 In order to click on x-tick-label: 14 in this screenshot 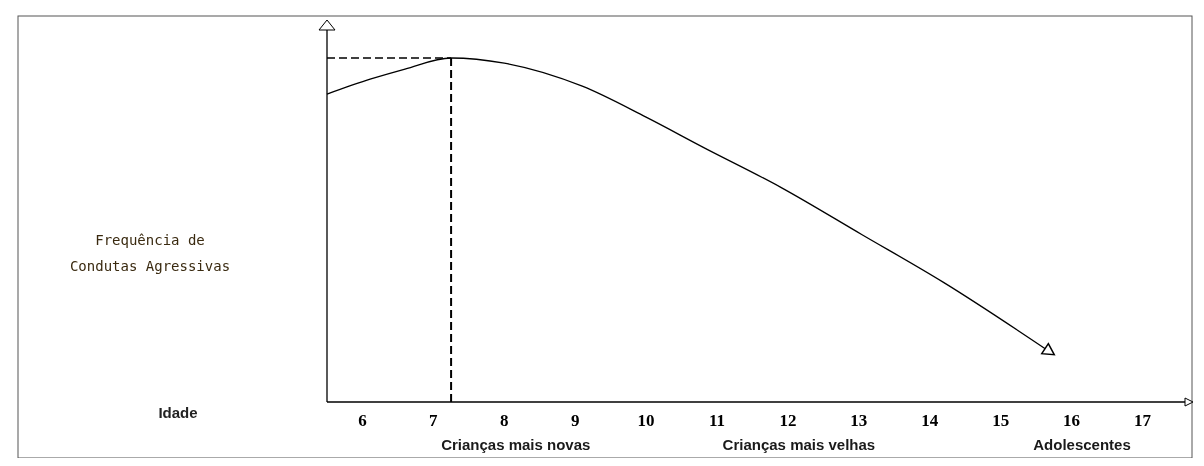, I will do `click(930, 420)`.